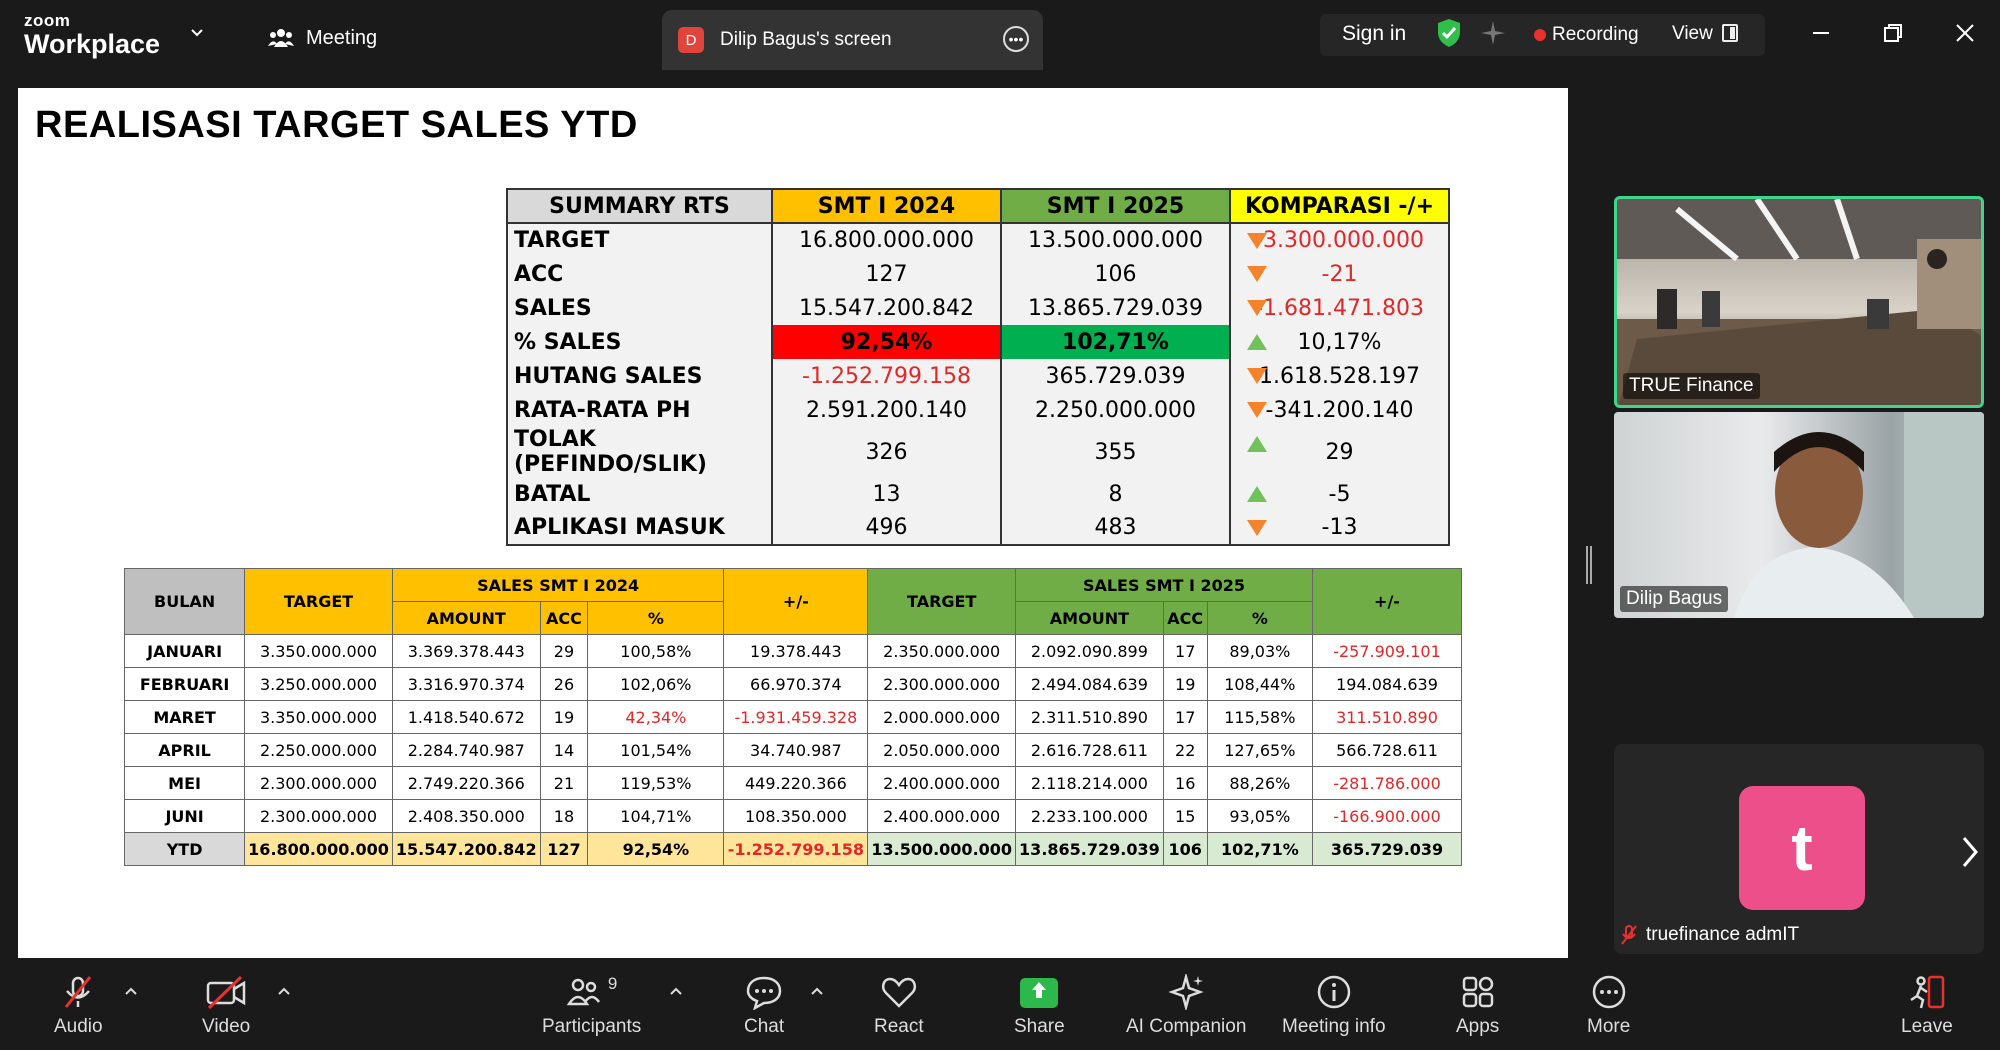 The width and height of the screenshot is (2000, 1050). I want to click on video-tile-truefinance-admit: t truefinance admIT, so click(1799, 849).